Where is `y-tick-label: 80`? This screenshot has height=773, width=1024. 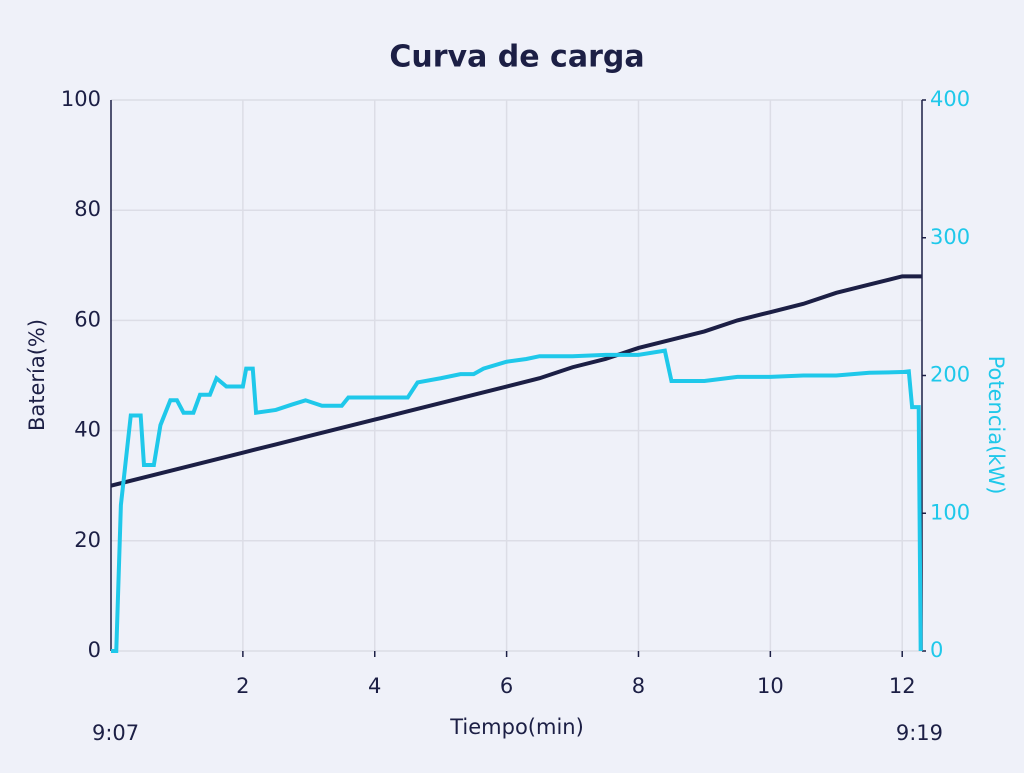 y-tick-label: 80 is located at coordinates (87, 209).